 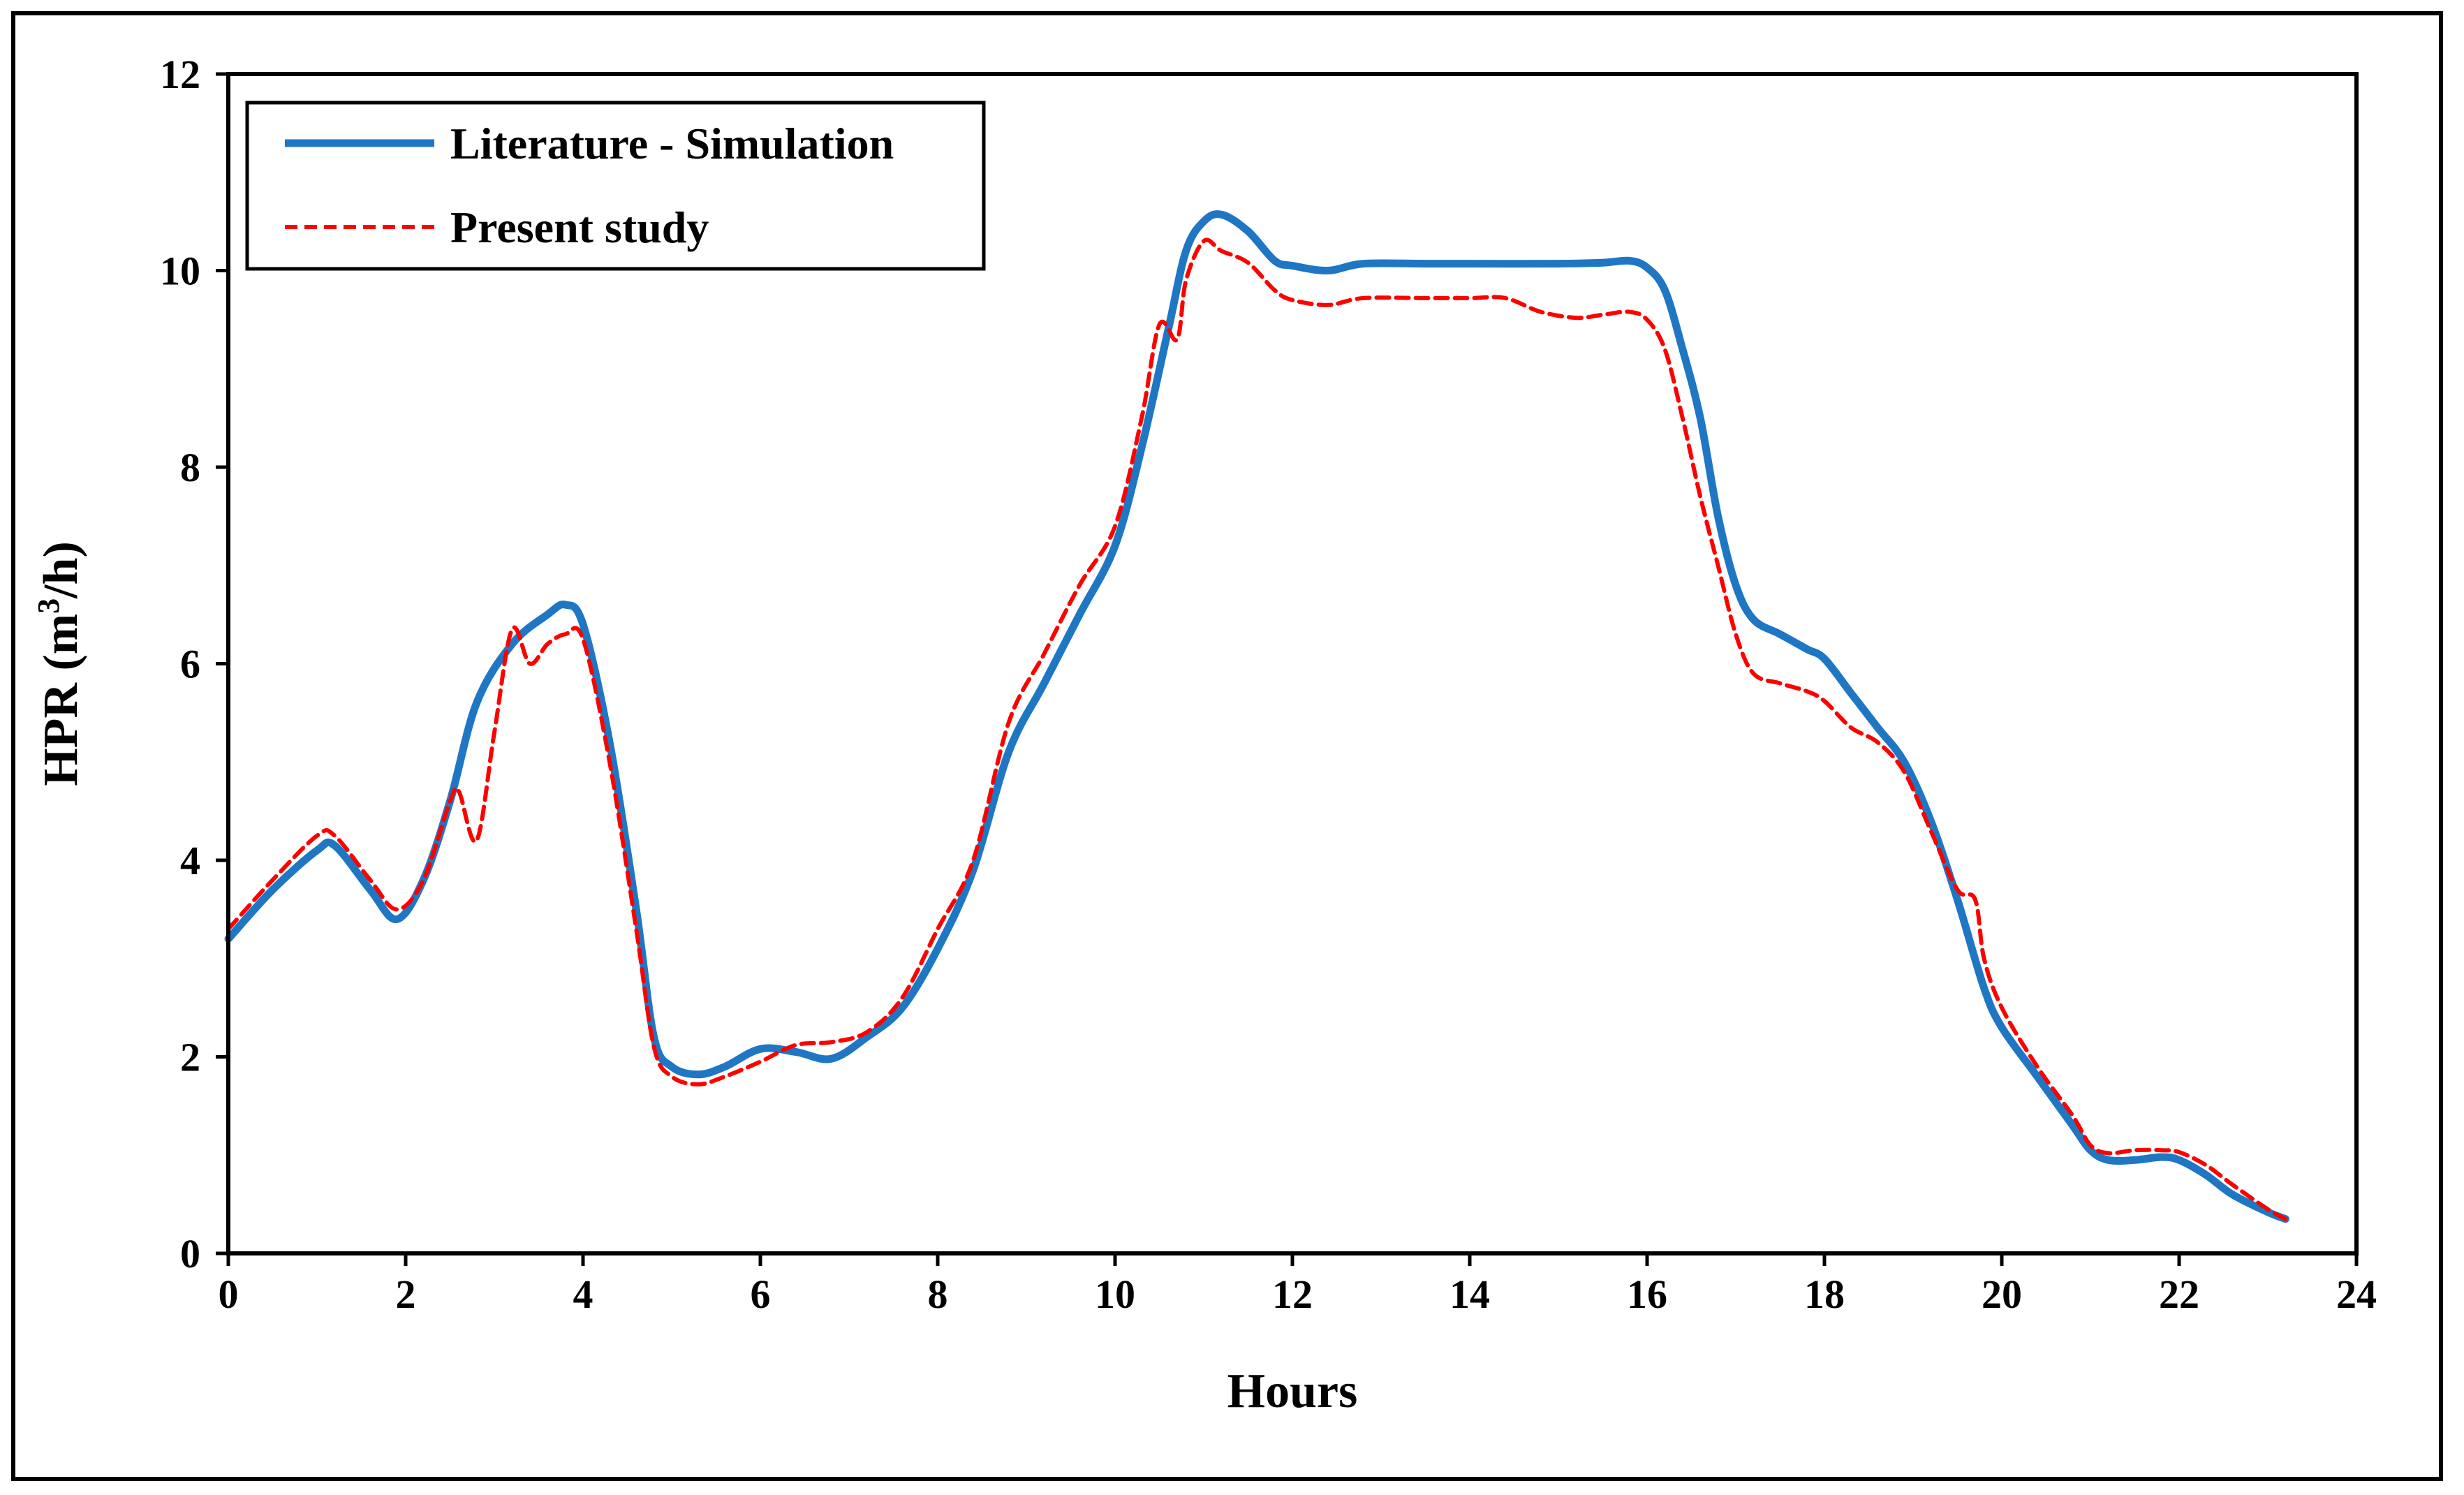 What do you see at coordinates (190, 467) in the screenshot?
I see `y-tick-label: 8` at bounding box center [190, 467].